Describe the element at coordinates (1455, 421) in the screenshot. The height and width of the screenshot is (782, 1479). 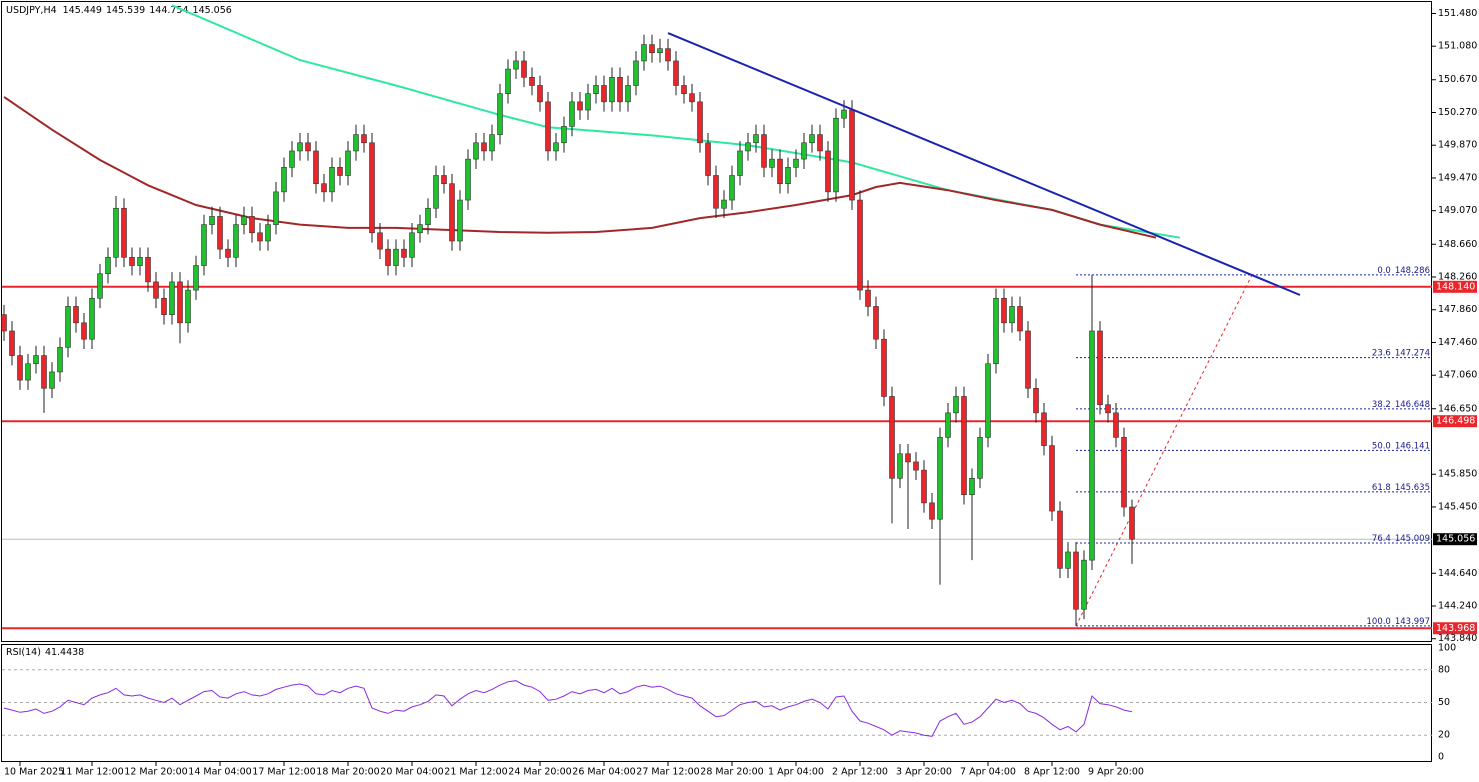
I see `level-label: 146.498` at that location.